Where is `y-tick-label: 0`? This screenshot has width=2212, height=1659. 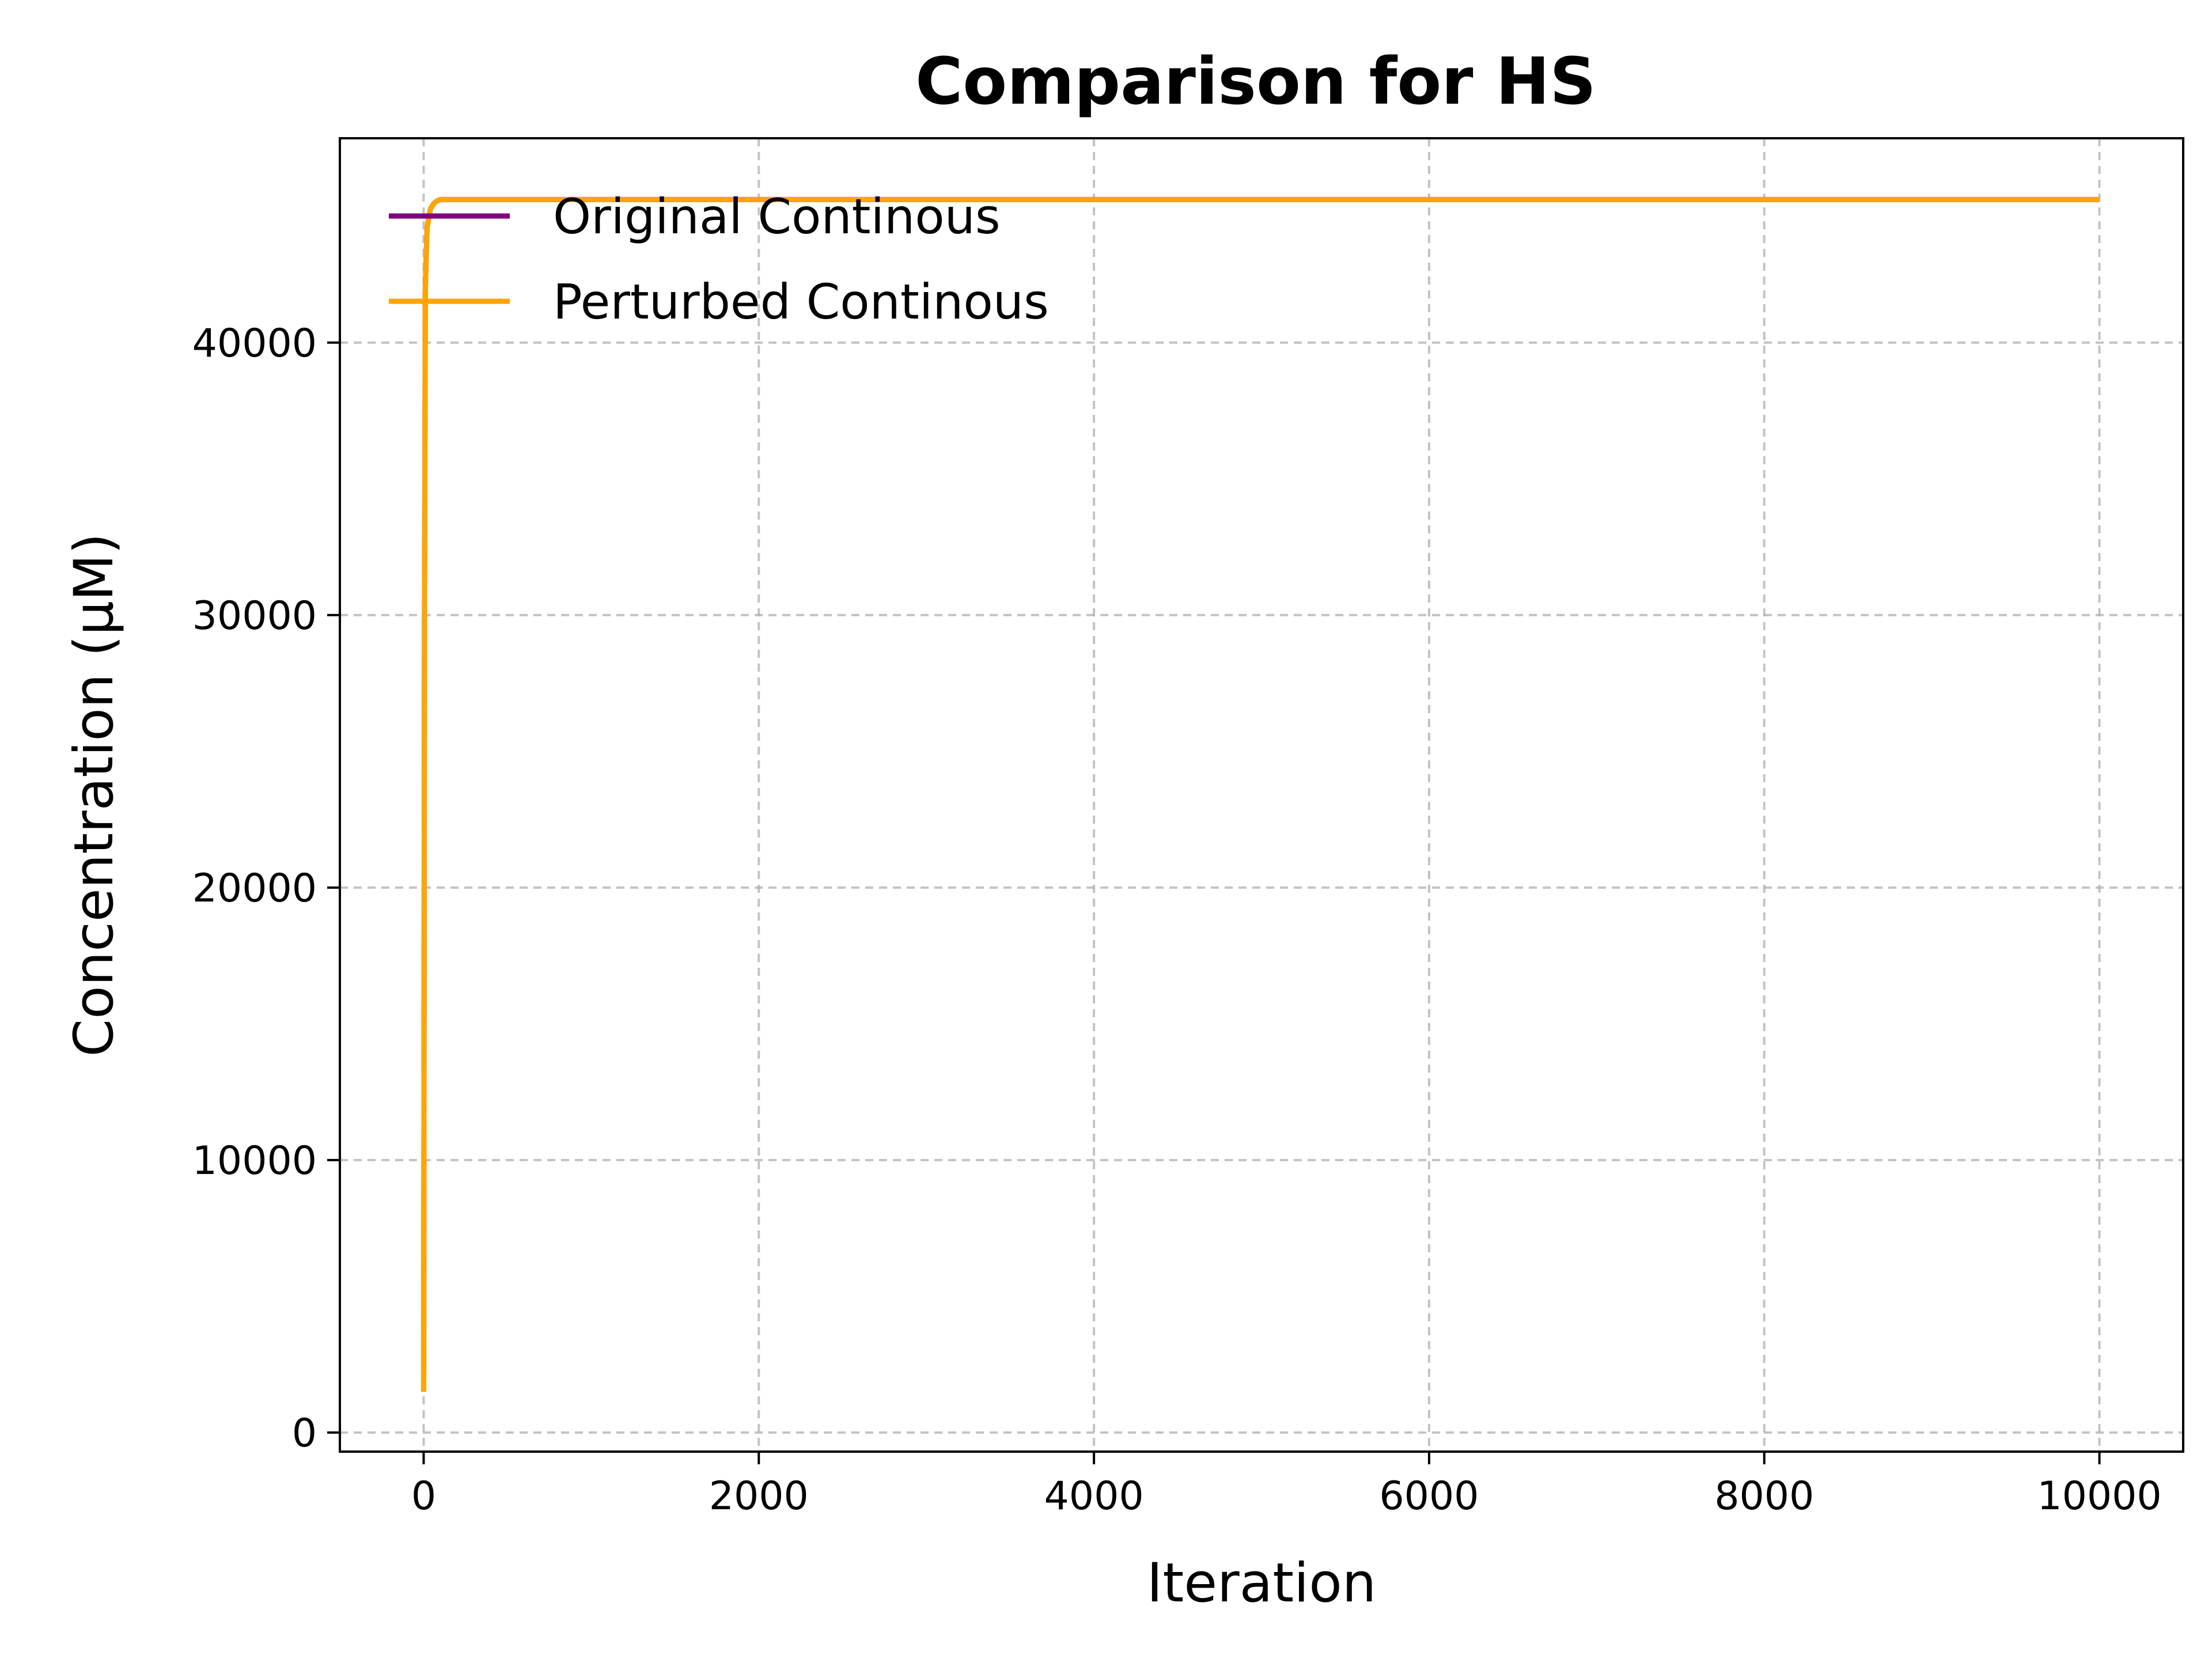
y-tick-label: 0 is located at coordinates (304, 1433).